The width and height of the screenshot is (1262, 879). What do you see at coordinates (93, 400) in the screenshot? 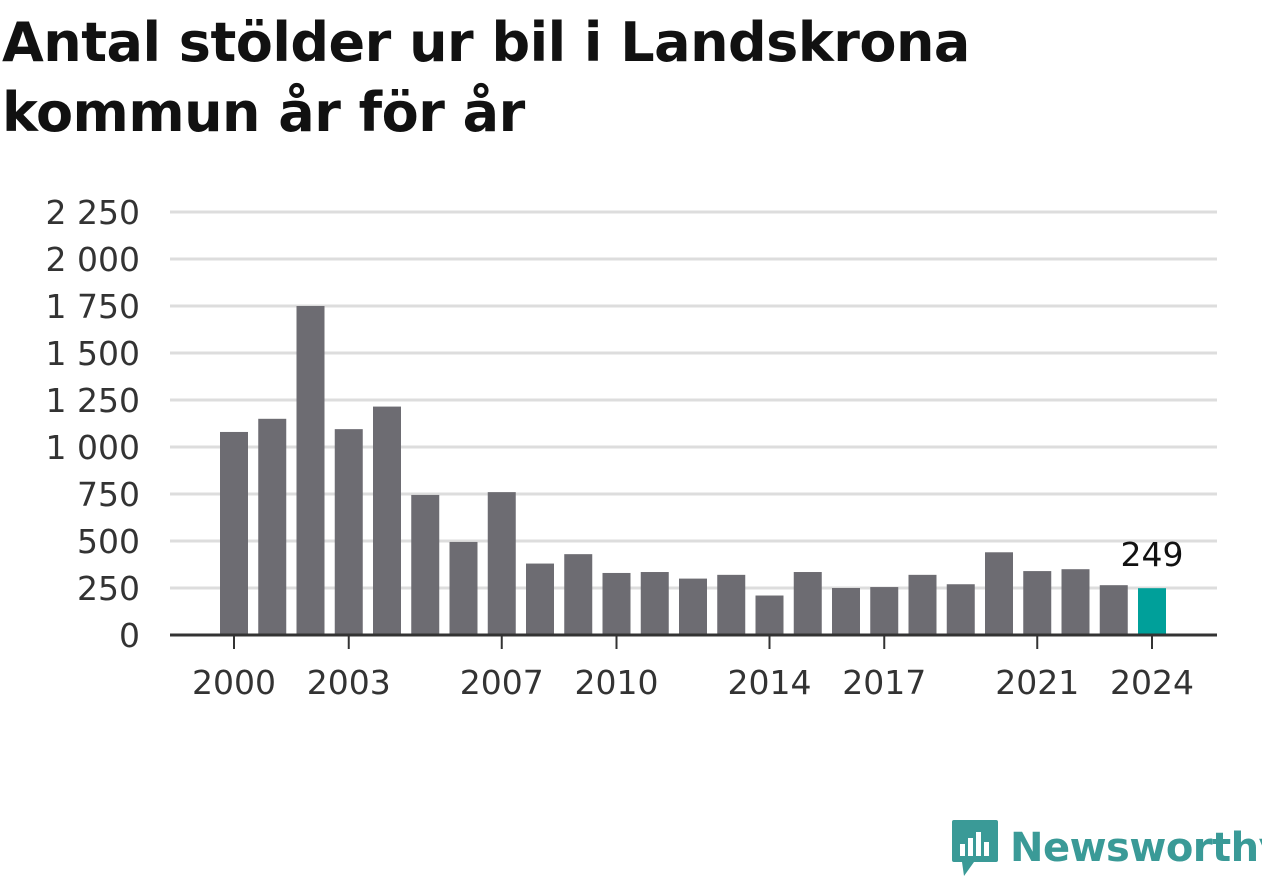
I see `y-tick-label: 1 250` at bounding box center [93, 400].